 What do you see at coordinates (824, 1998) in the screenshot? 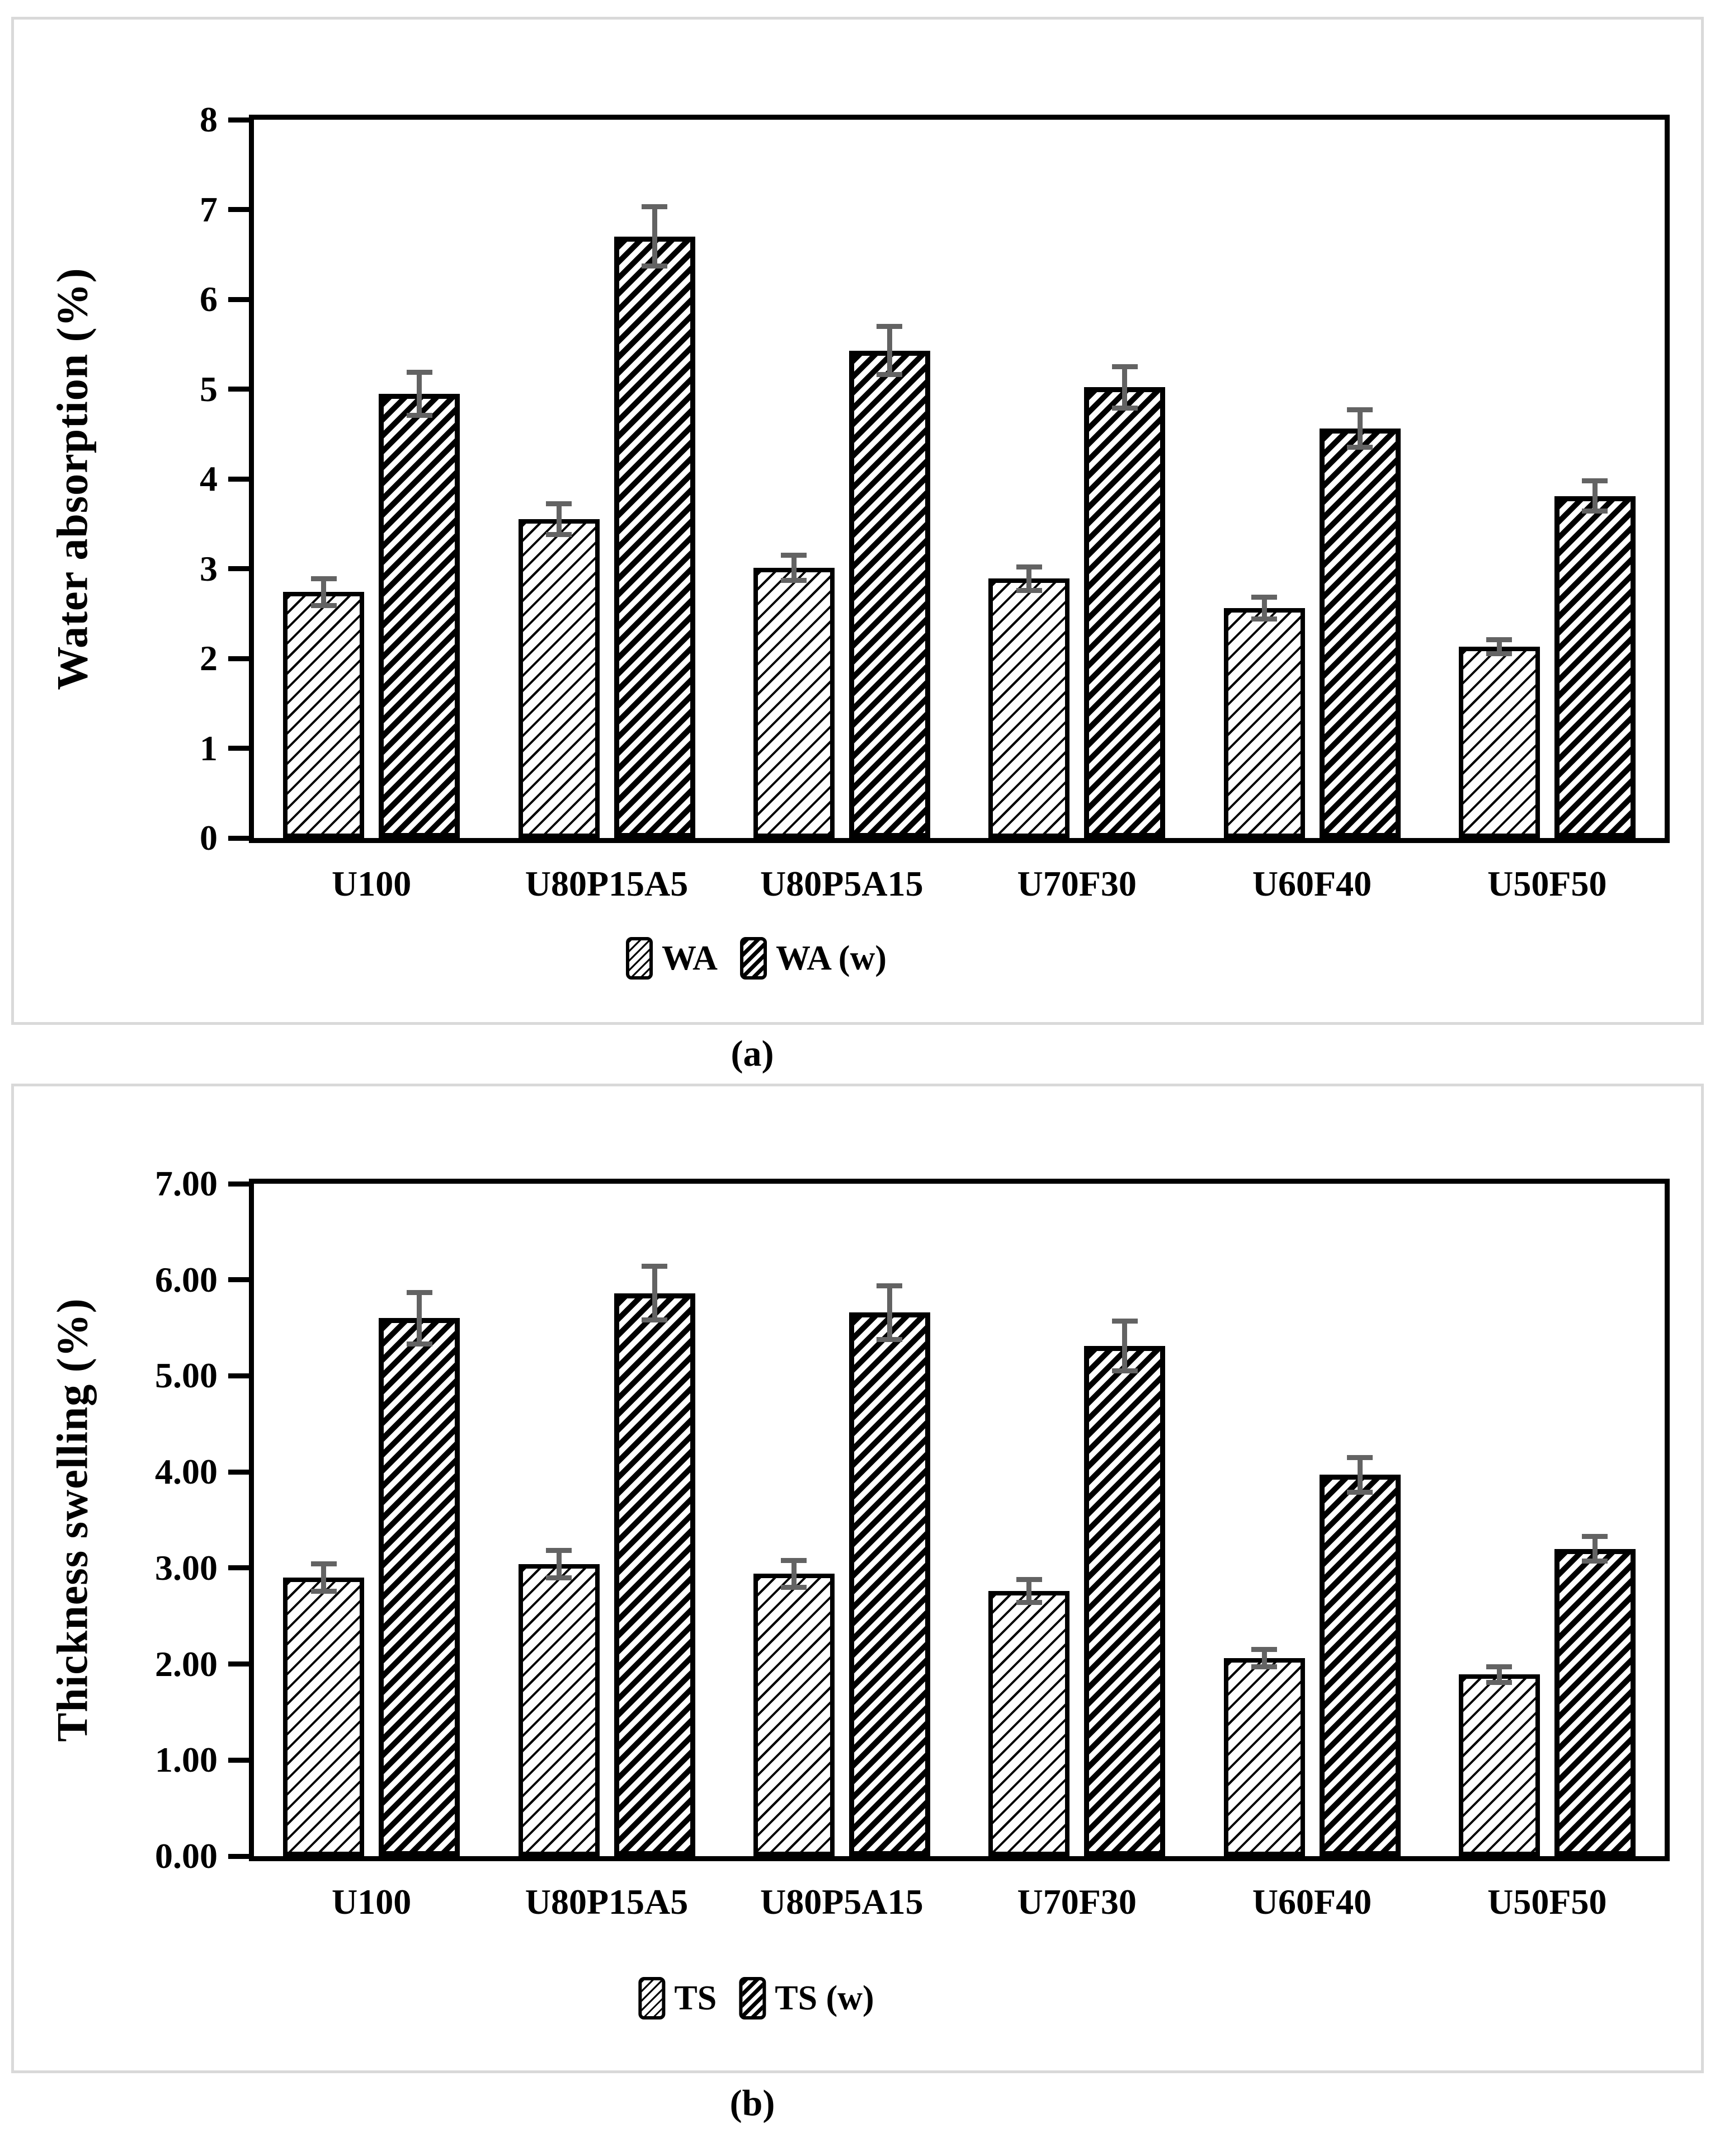
I see `legend-label-ts-w: TS (w)` at bounding box center [824, 1998].